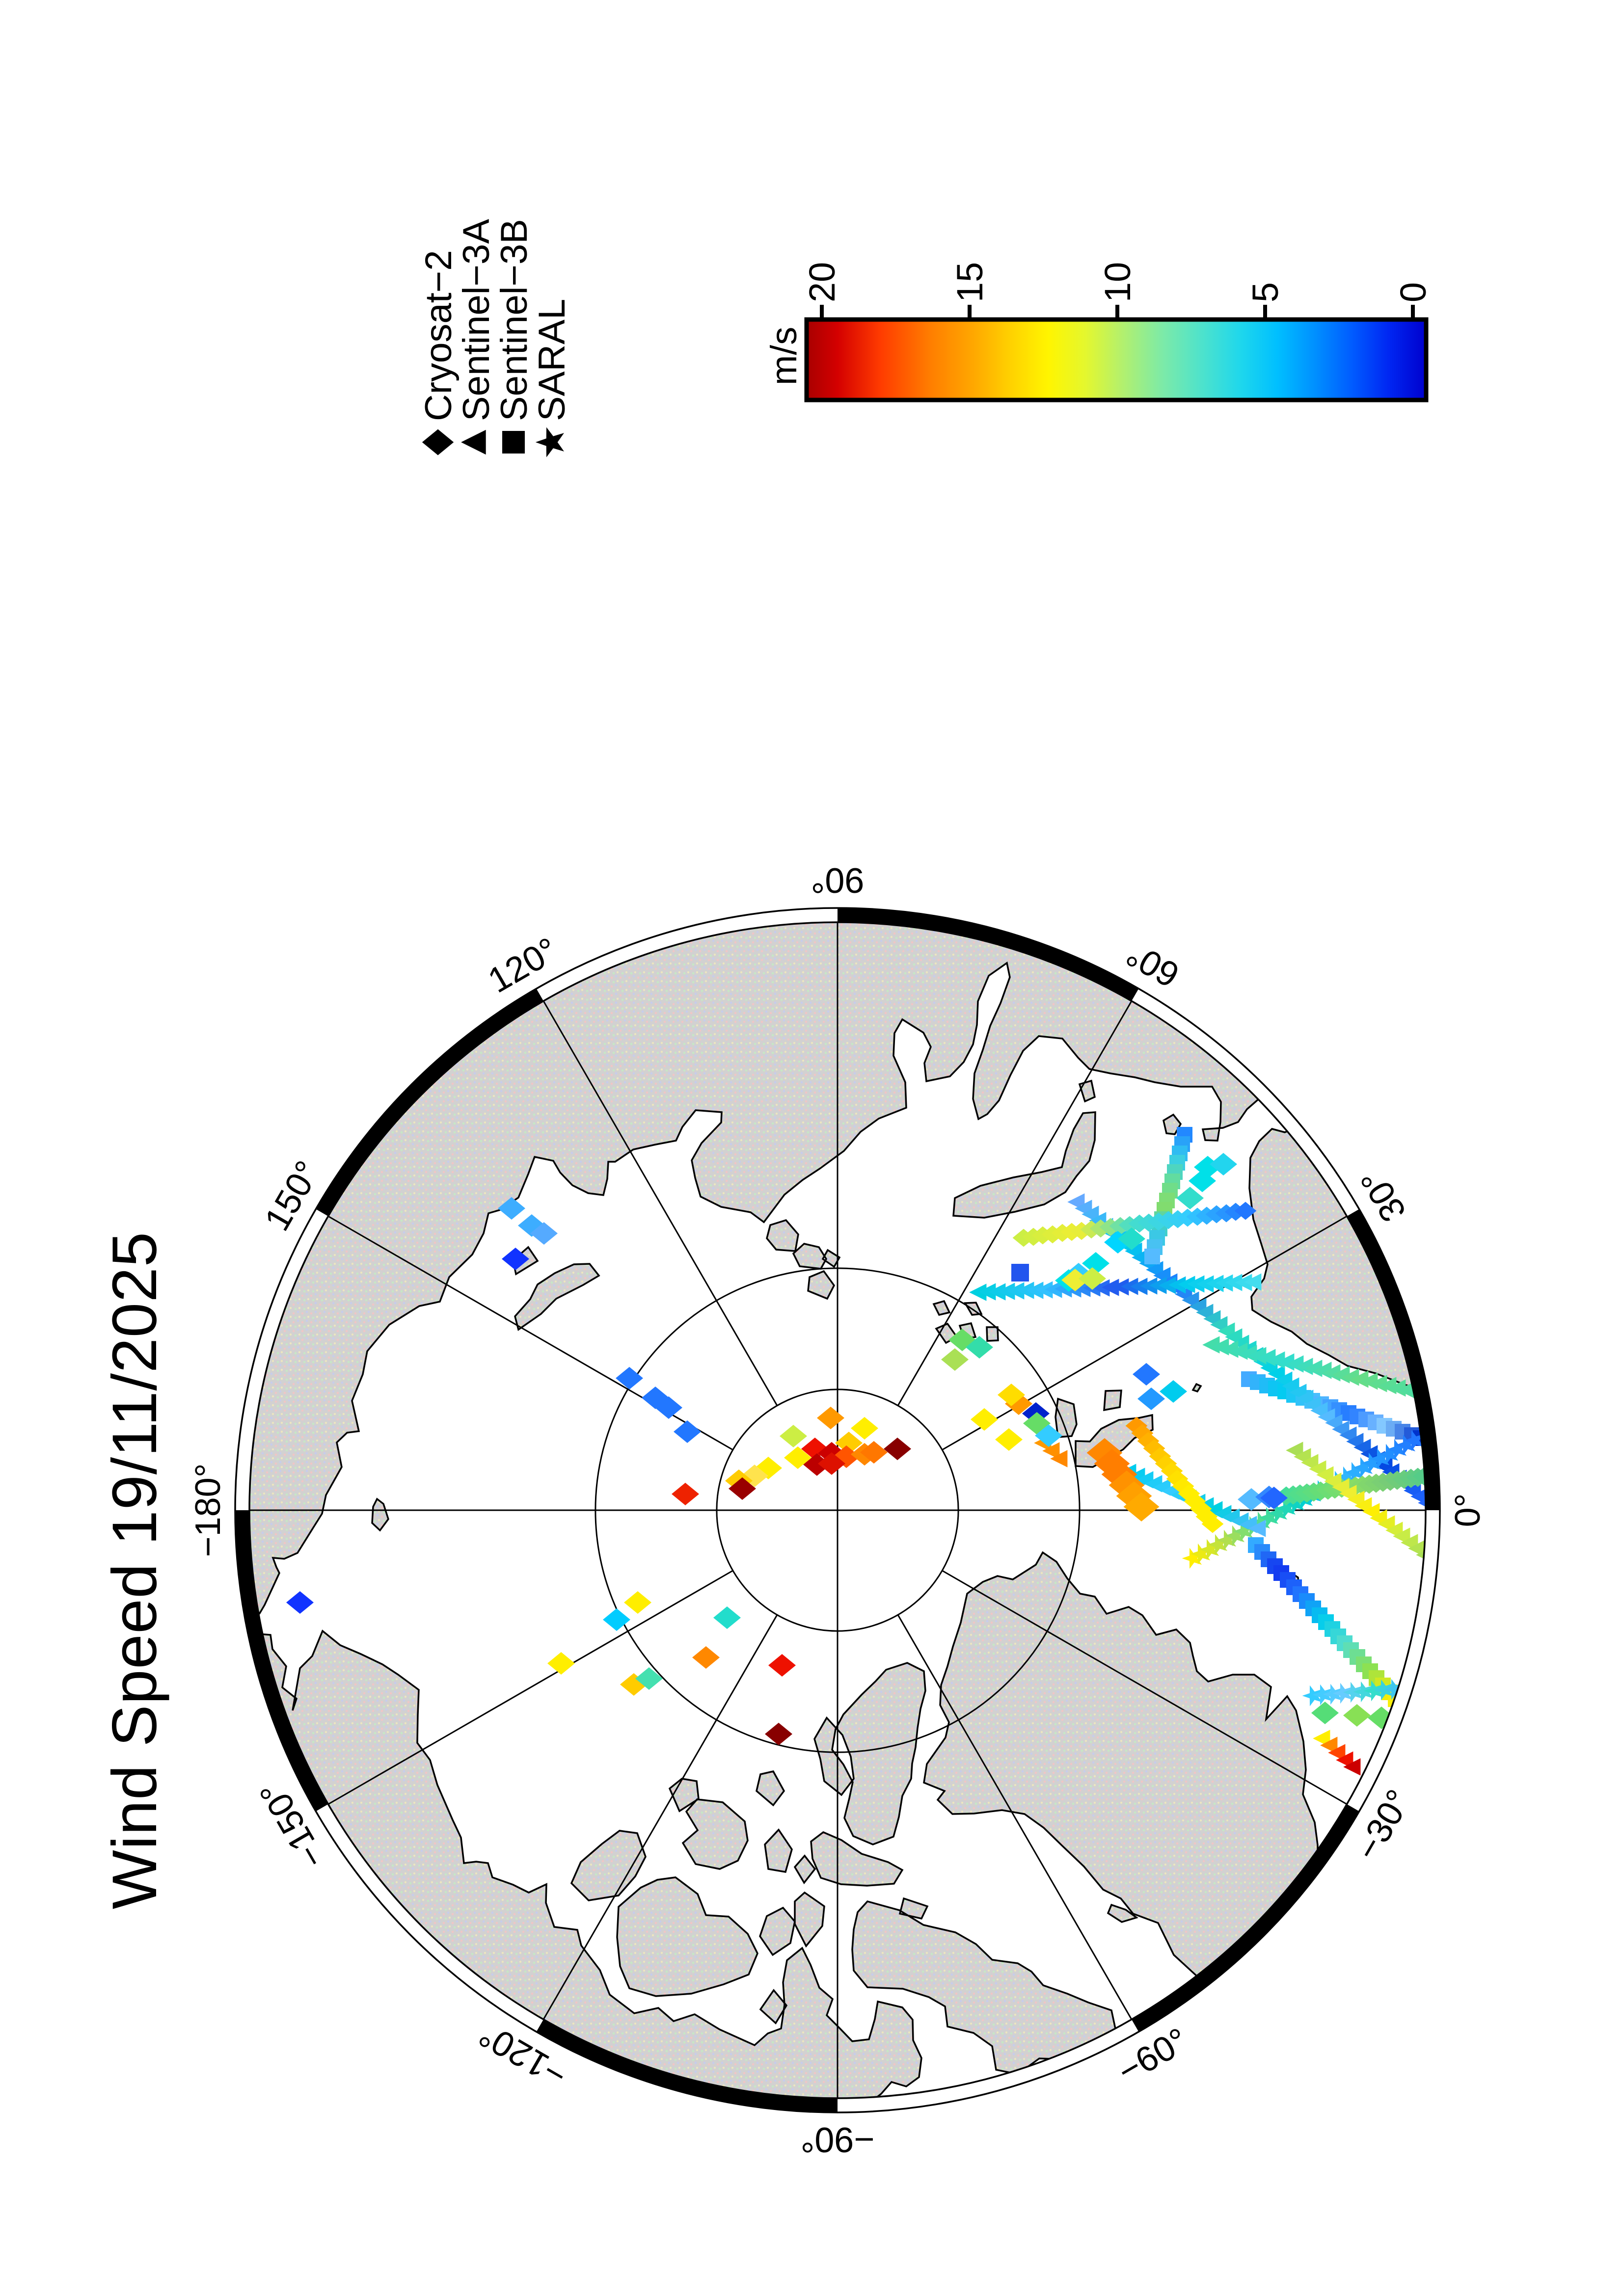 This screenshot has height=2296, width=1623. I want to click on svg-text: Wind Speed 19/11/2025, so click(135, 1571).